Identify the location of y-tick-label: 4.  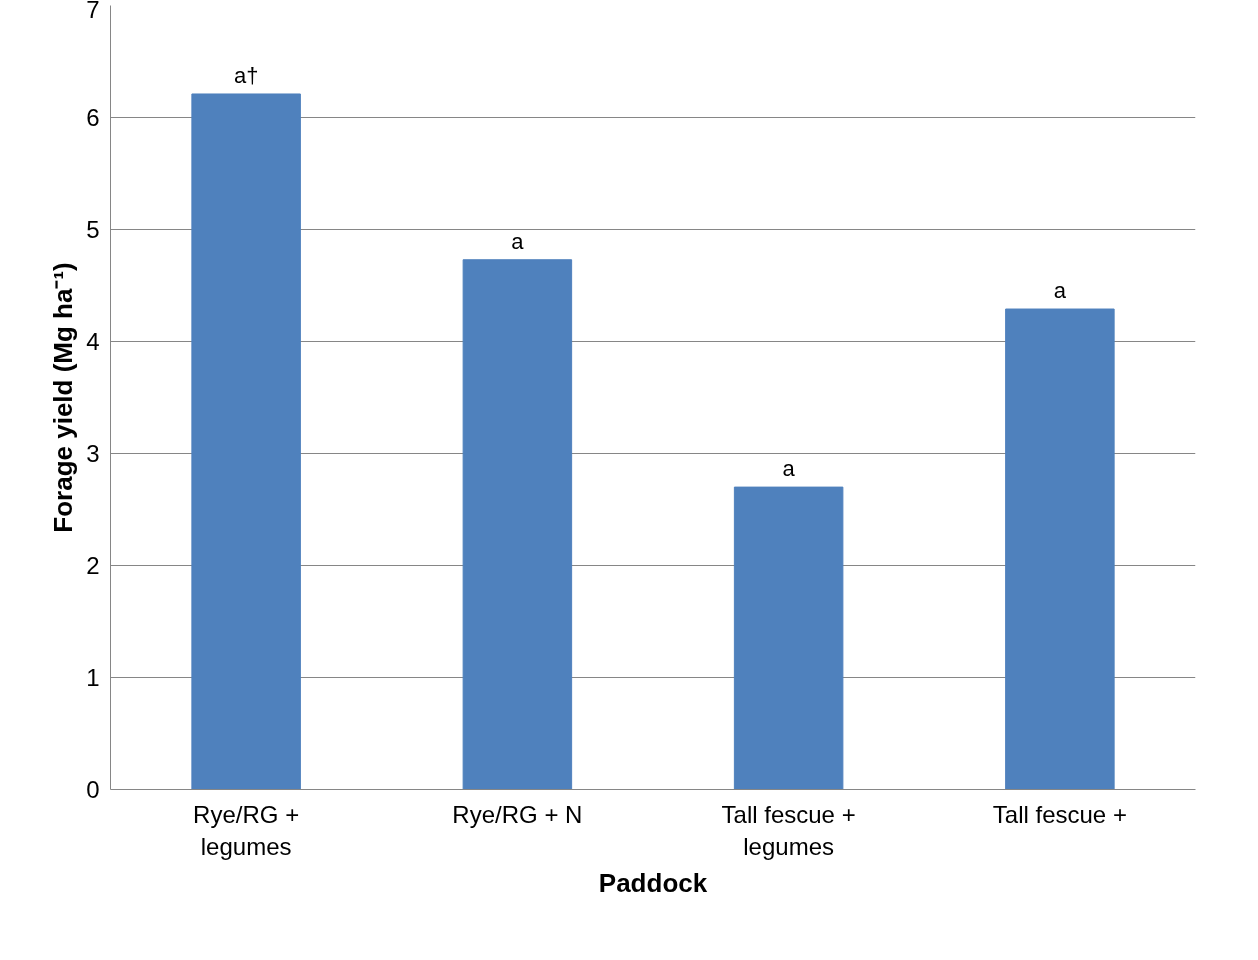
(93, 341).